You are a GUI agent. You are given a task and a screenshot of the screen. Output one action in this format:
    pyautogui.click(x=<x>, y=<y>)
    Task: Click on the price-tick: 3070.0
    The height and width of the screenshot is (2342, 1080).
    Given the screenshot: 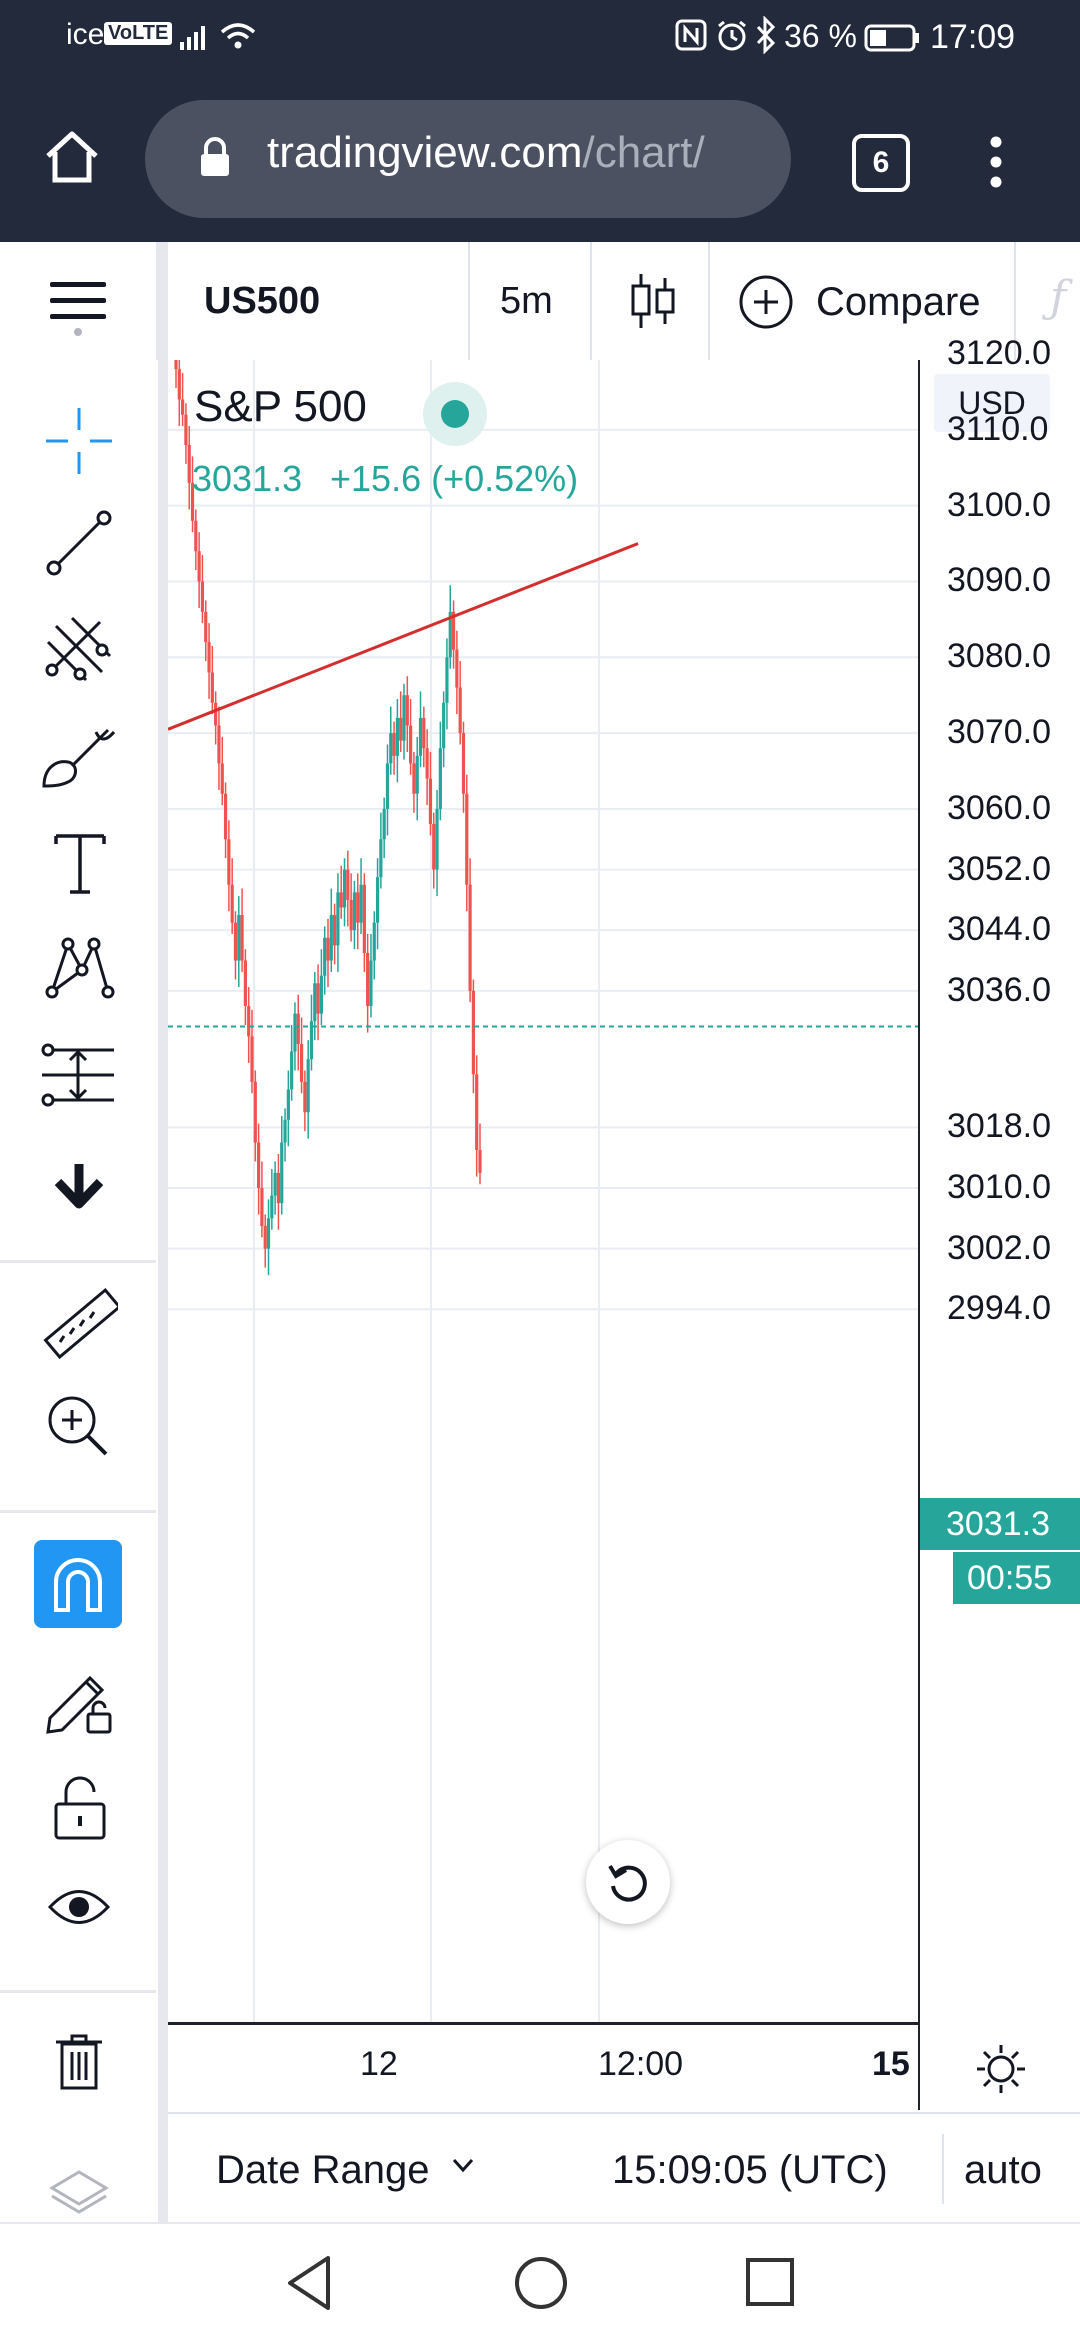 What is the action you would take?
    pyautogui.click(x=999, y=732)
    